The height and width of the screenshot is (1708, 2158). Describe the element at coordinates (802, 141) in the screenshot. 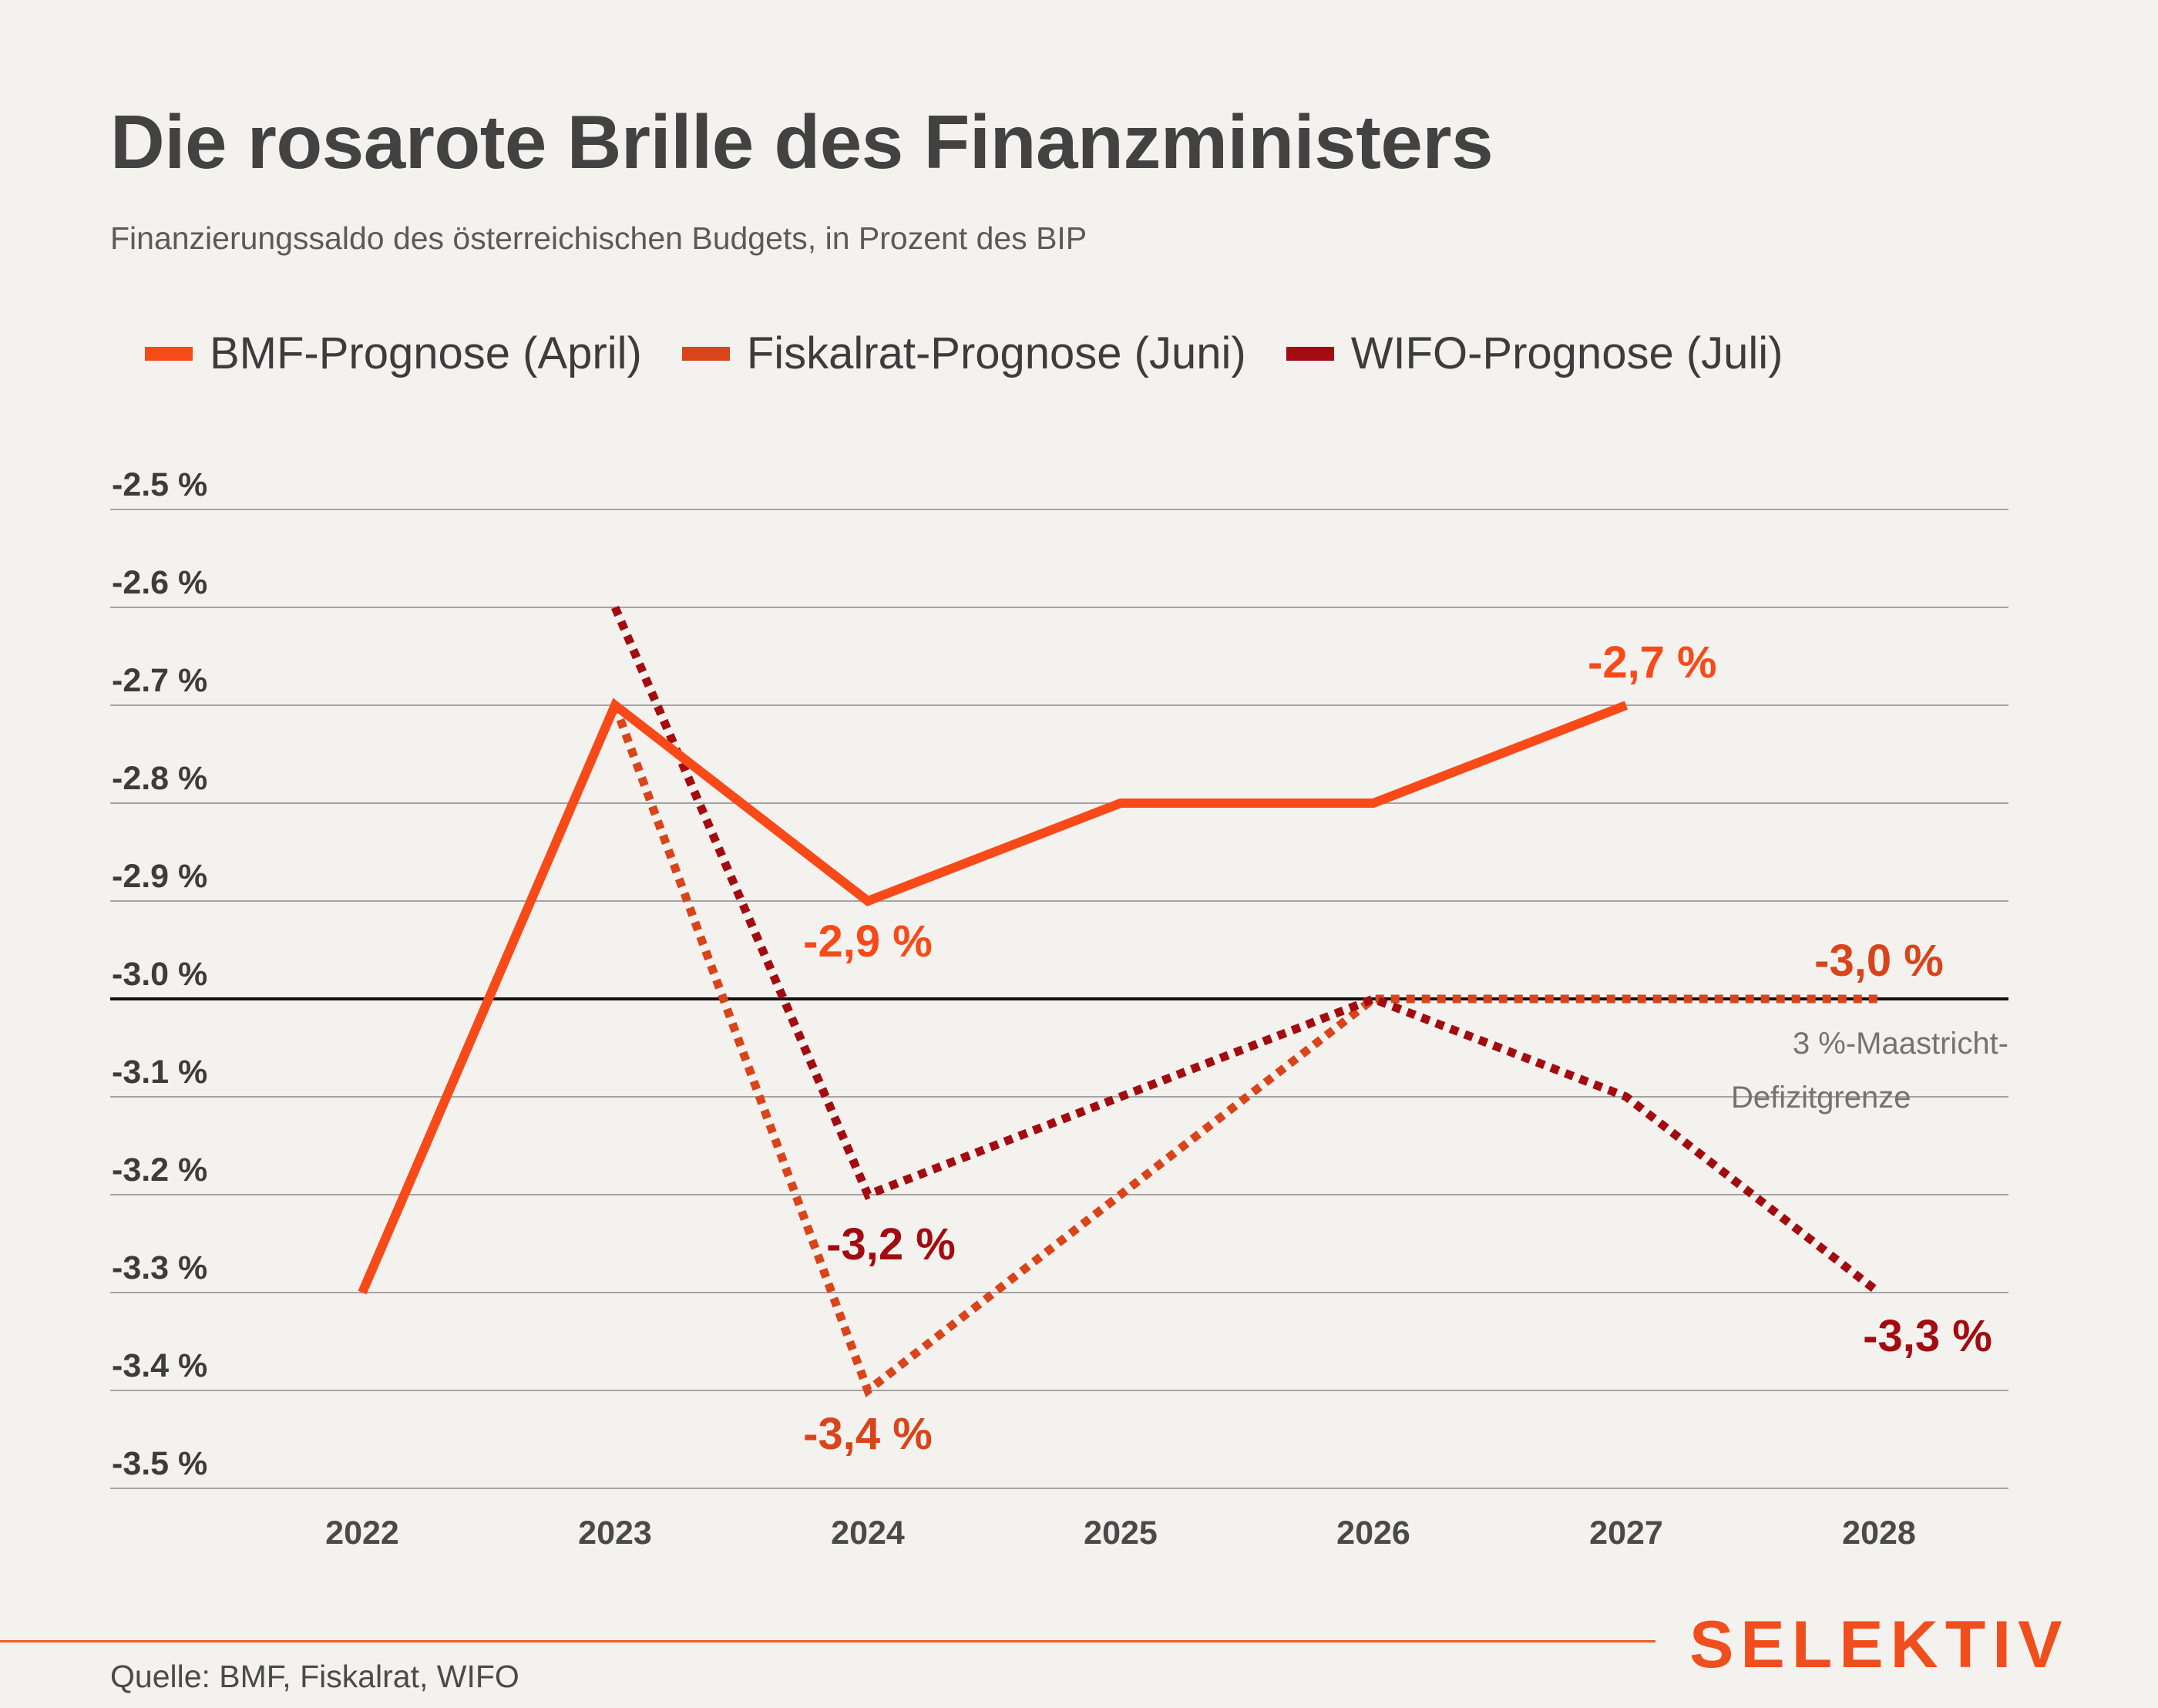

I see `page-title: Die rosarote Brille des Finanzministers` at that location.